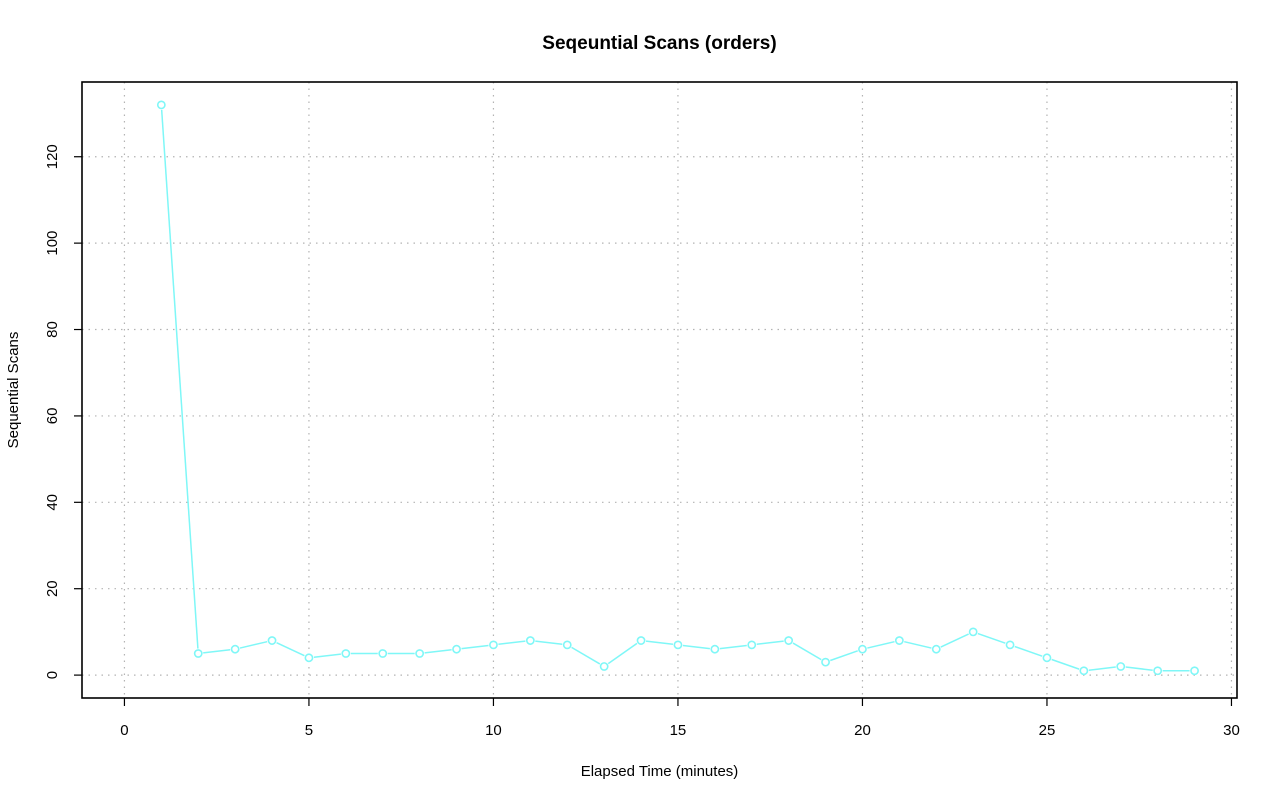 This screenshot has width=1280, height=801. Describe the element at coordinates (52, 416) in the screenshot. I see `y-tick-label: 60` at that location.